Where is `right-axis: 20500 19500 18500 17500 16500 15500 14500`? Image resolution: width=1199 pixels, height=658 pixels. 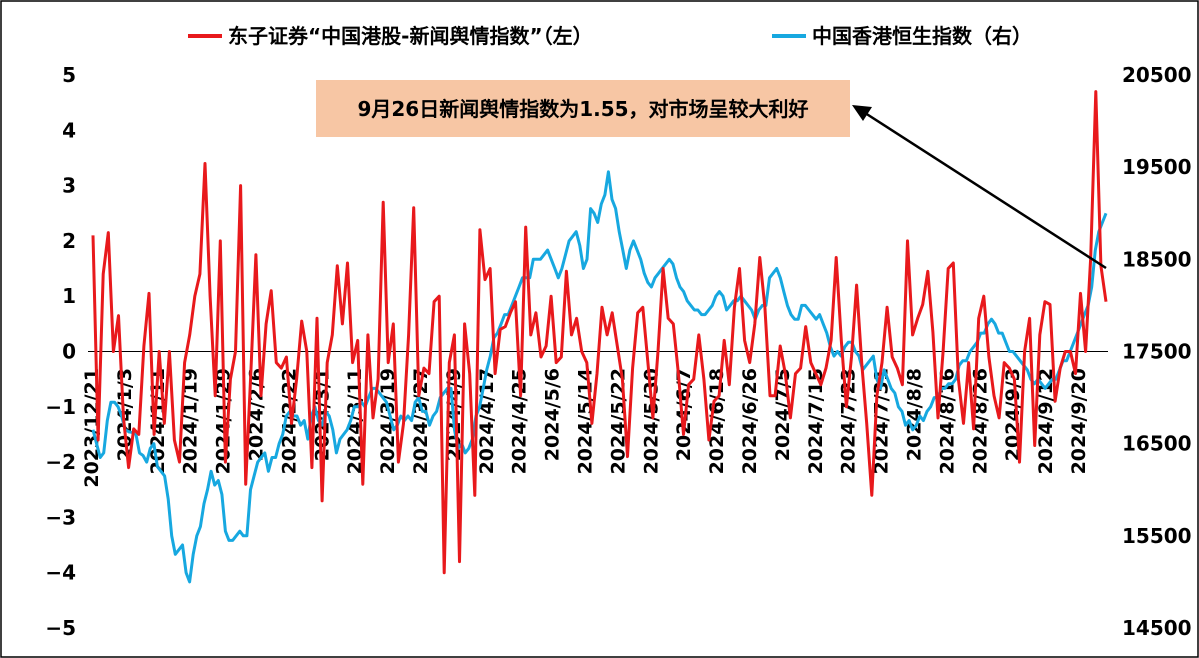 right-axis: 20500 19500 18500 17500 16500 15500 14500 is located at coordinates (1157, 351).